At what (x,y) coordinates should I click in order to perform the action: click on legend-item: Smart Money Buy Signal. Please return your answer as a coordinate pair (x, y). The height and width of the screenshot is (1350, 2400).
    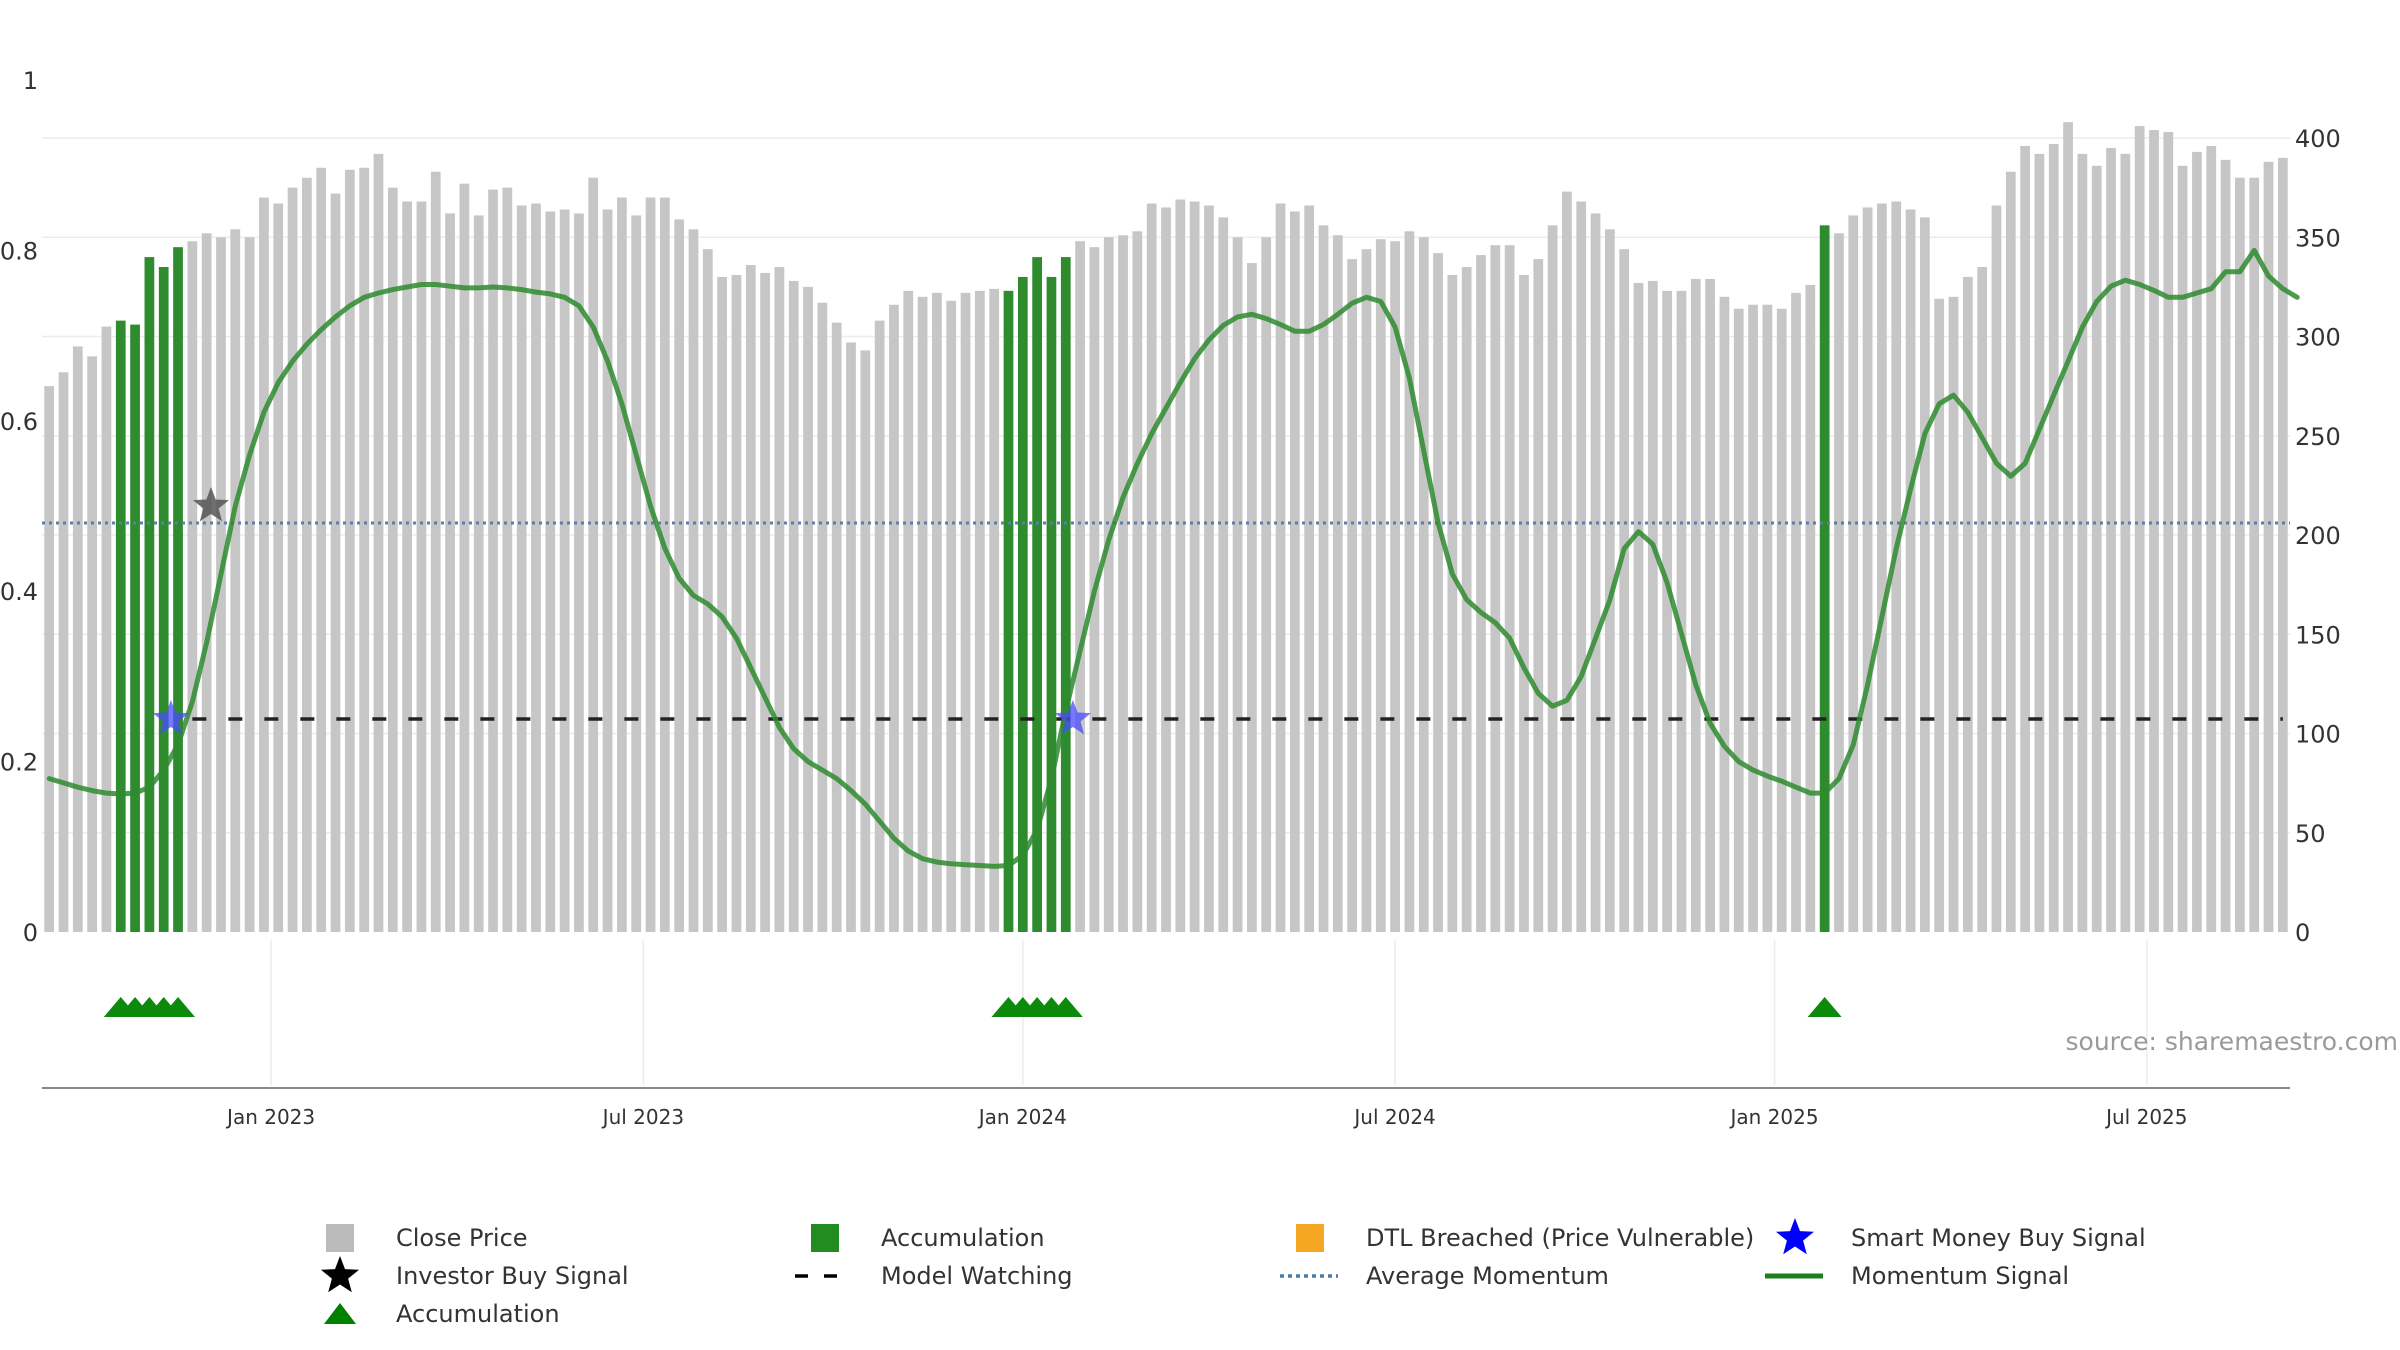
    Looking at the image, I should click on (1961, 1236).